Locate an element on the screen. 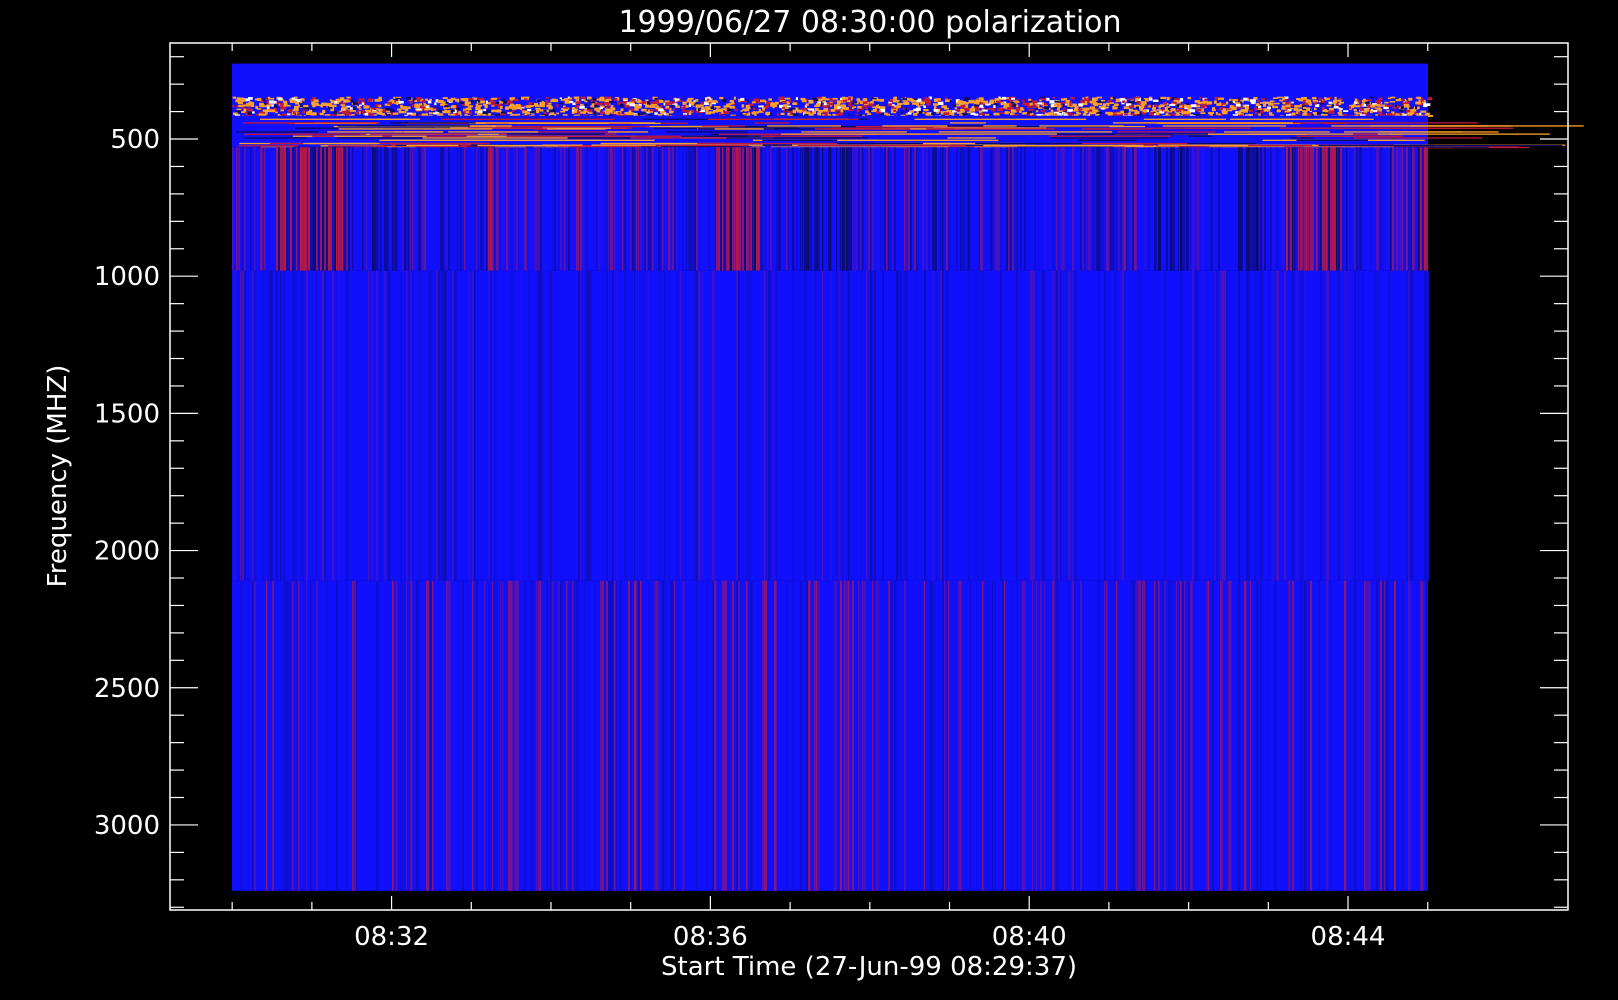 Image resolution: width=1618 pixels, height=1000 pixels. band-red-purple-columns is located at coordinates (830, 209).